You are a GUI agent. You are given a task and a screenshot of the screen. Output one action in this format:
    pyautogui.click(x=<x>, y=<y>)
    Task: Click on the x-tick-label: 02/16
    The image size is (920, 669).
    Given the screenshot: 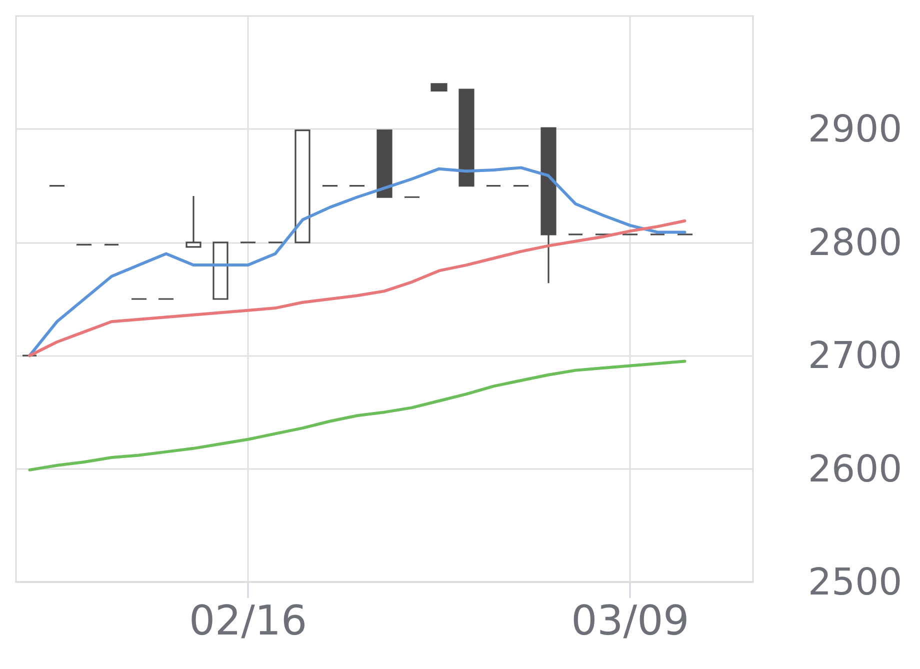 What is the action you would take?
    pyautogui.click(x=248, y=620)
    